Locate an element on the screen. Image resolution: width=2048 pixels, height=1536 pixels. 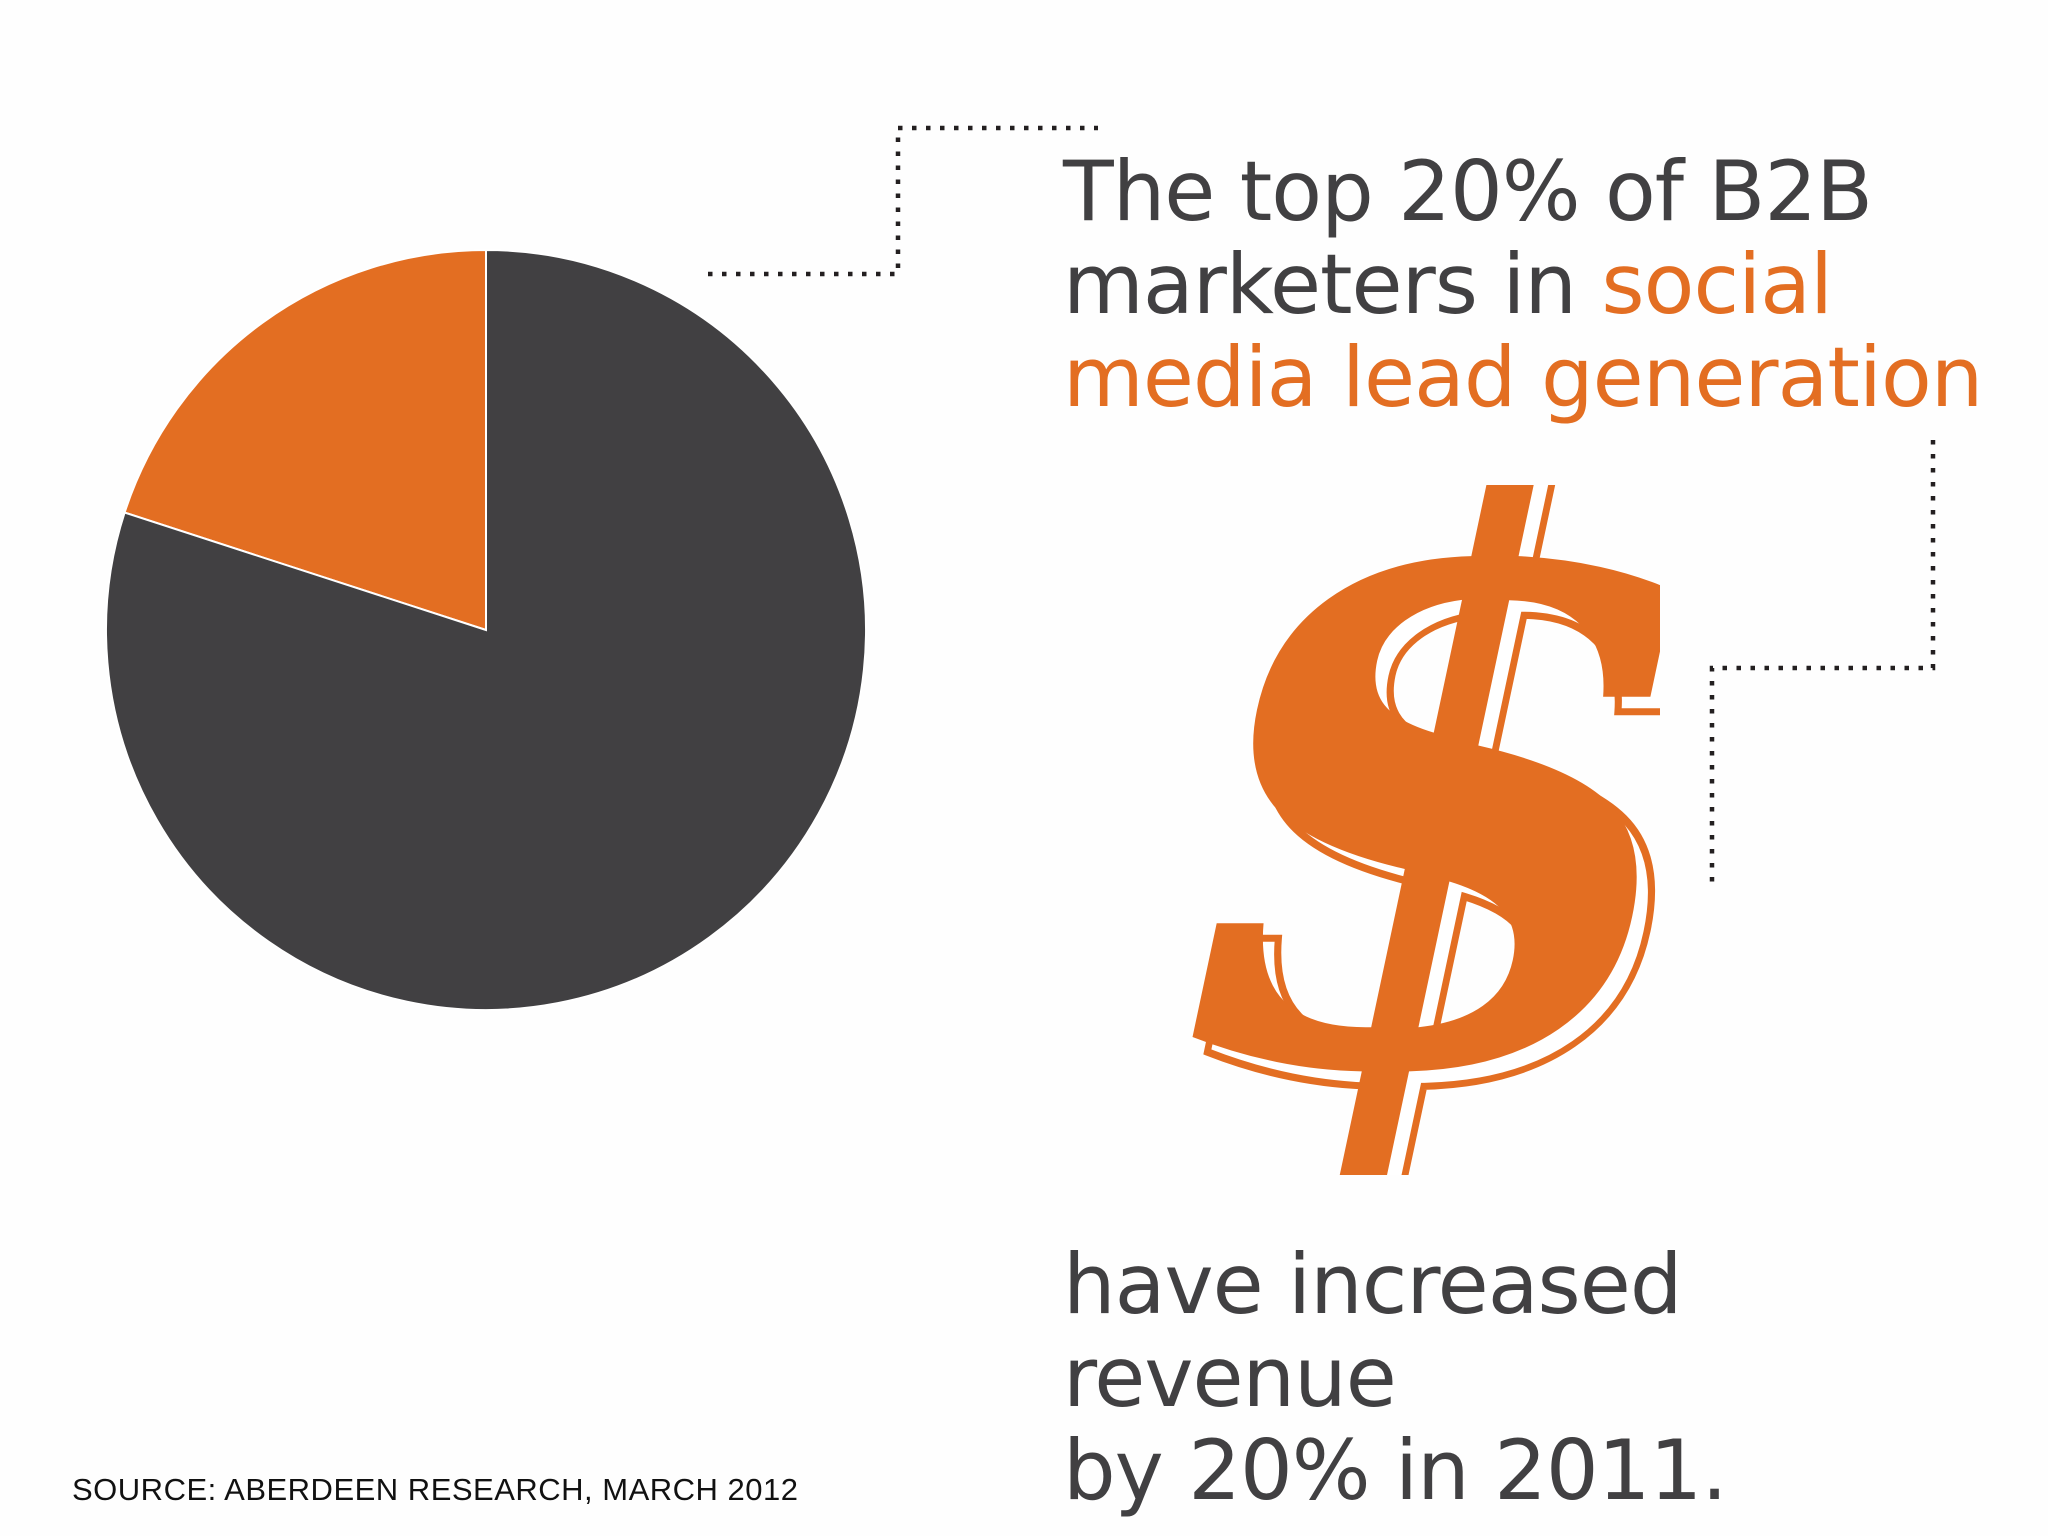
headline-accent: social media lead generation is located at coordinates (1523, 331).